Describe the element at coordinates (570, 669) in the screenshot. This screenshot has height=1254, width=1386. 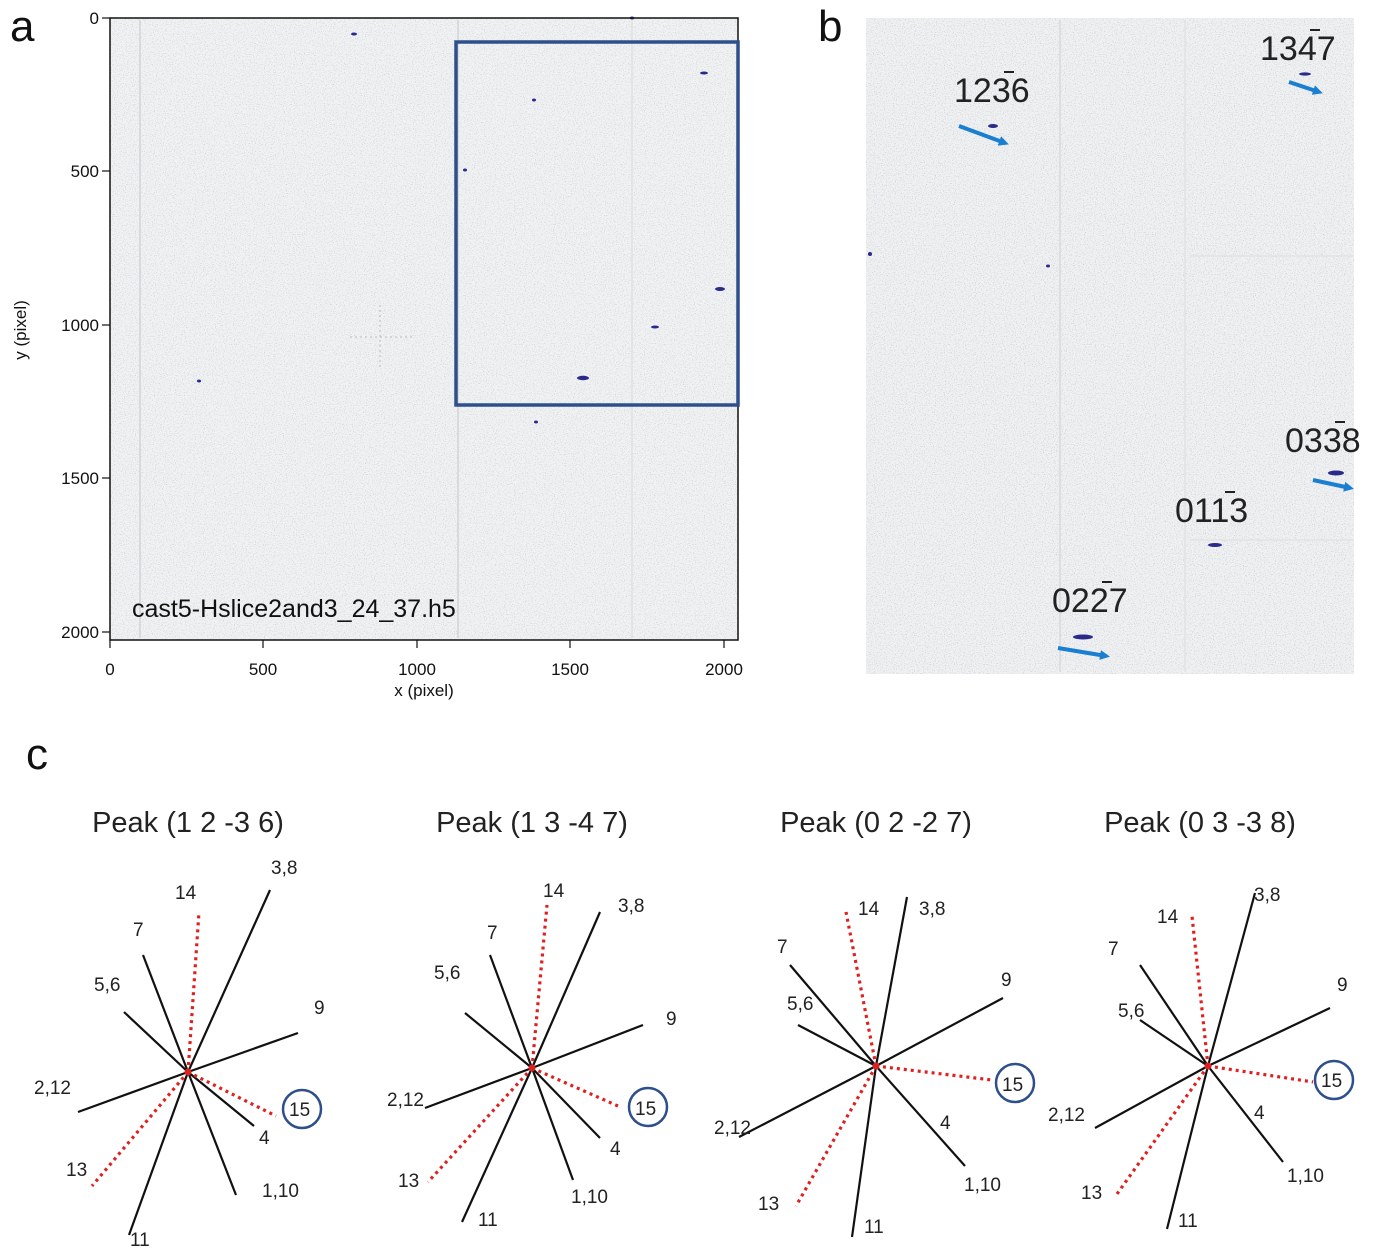
I see `x-tick-label: 1500` at that location.